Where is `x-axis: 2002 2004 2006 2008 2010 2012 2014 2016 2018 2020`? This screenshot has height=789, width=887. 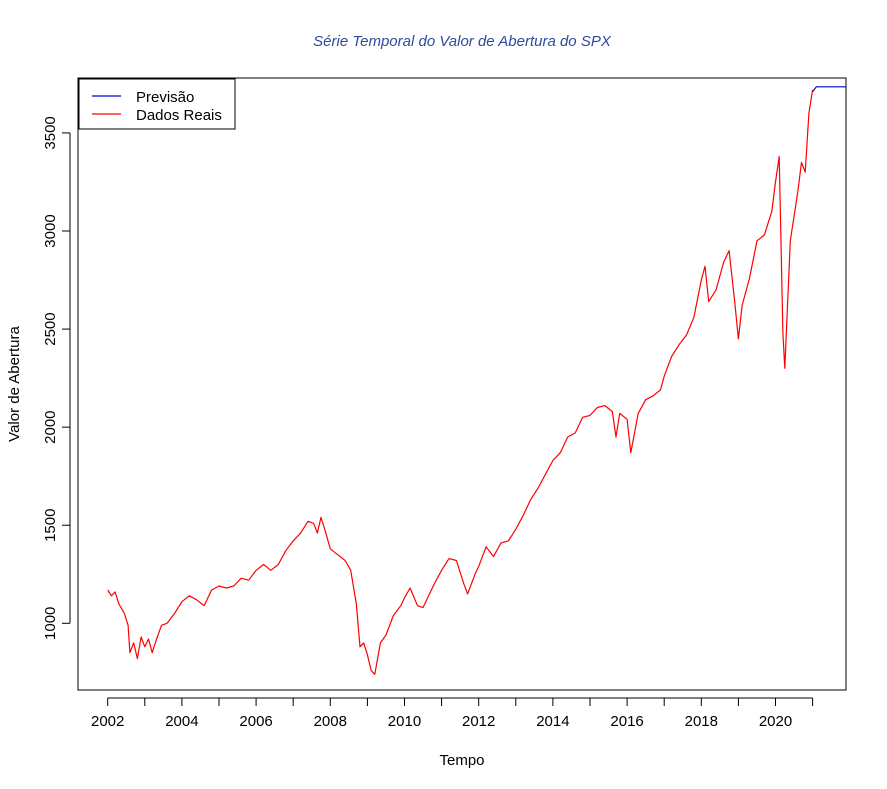 x-axis: 2002 2004 2006 2008 2010 2012 2014 2016 2018 2020 is located at coordinates (452, 713).